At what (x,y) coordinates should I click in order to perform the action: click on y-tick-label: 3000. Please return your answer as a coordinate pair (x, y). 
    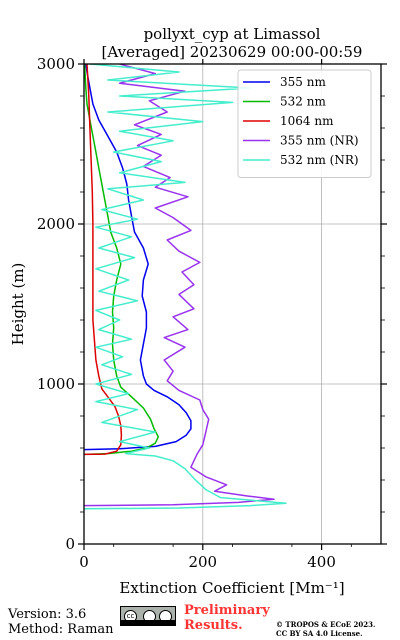
    Looking at the image, I should click on (56, 64).